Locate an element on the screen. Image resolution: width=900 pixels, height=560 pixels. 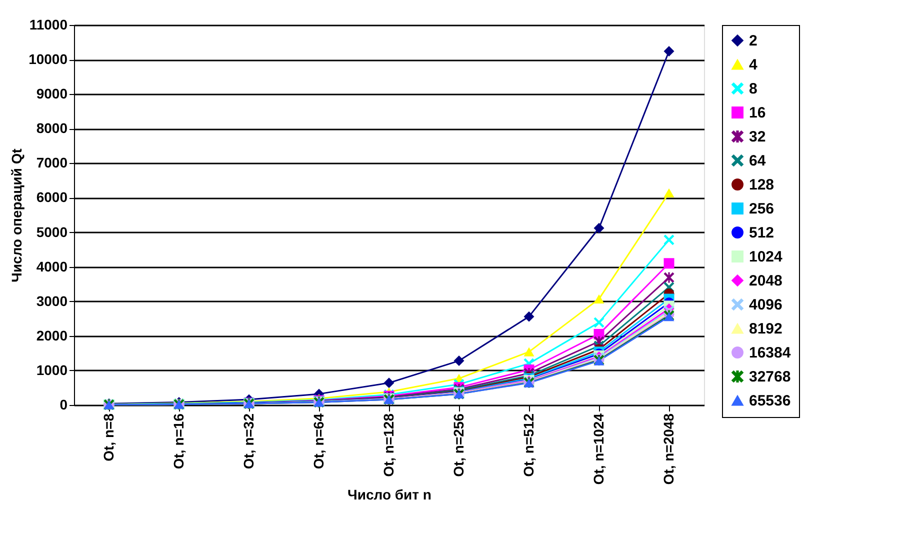
y-tick-label: 9000 is located at coordinates (52, 94).